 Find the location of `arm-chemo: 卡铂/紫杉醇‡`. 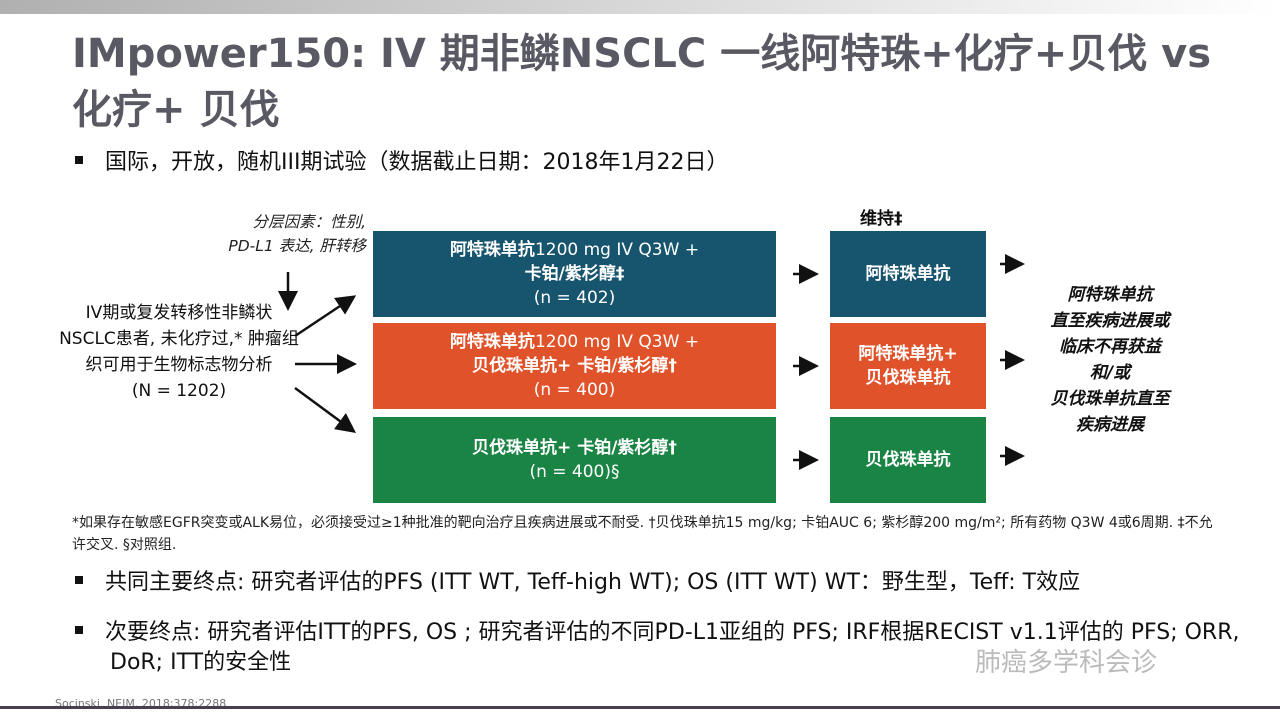

arm-chemo: 卡铂/紫杉醇‡ is located at coordinates (574, 274).